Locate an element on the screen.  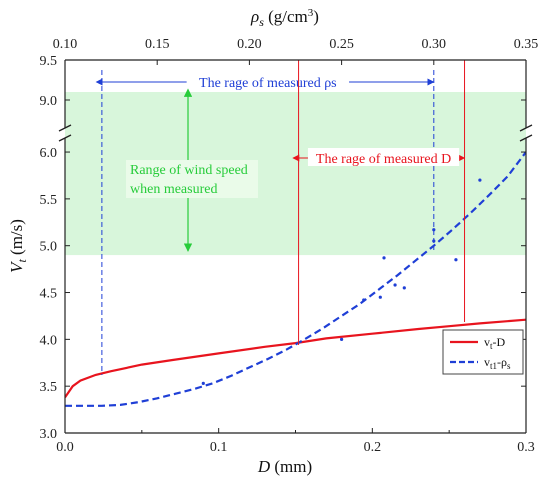
legend-box is located at coordinates (483, 352).